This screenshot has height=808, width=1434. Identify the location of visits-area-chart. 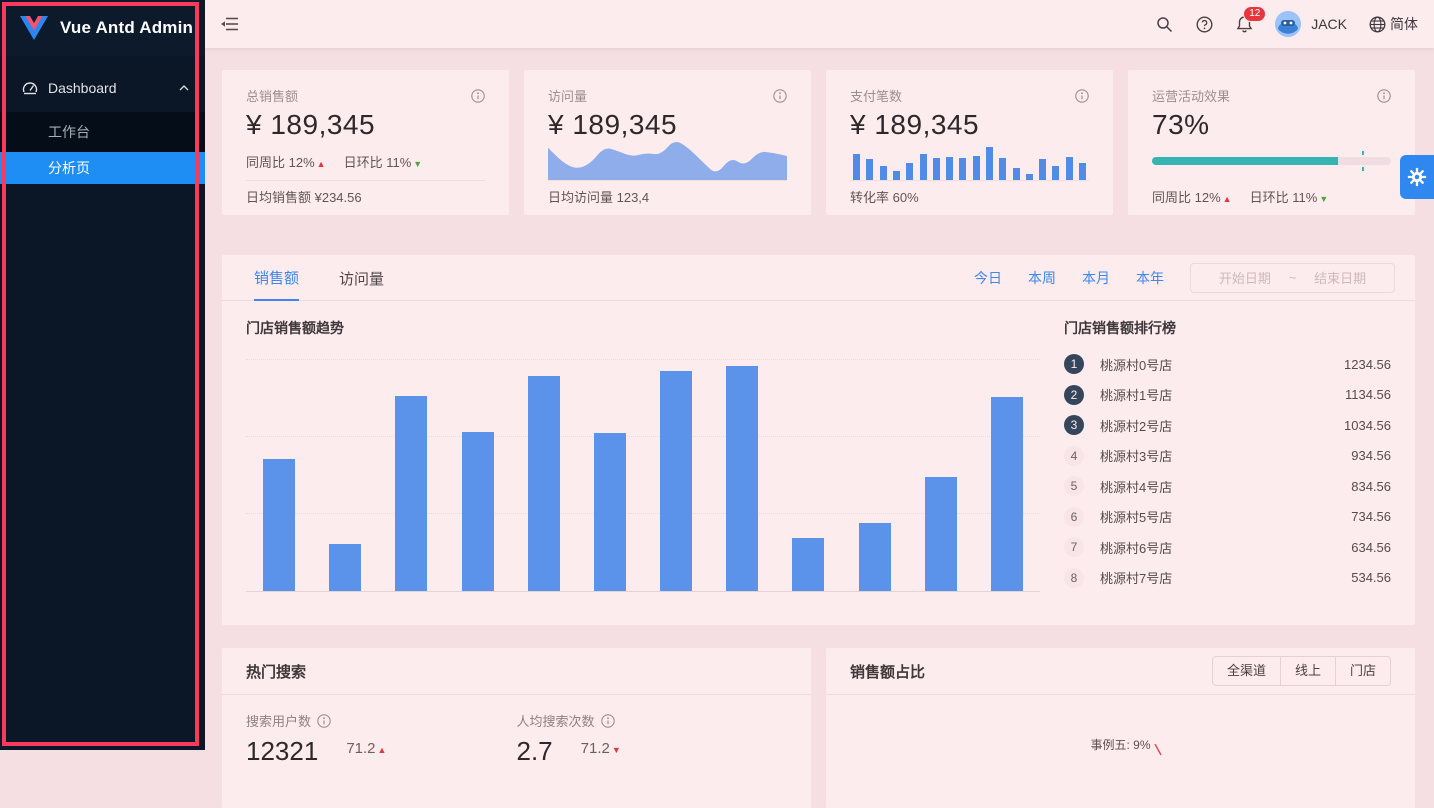
(667, 157).